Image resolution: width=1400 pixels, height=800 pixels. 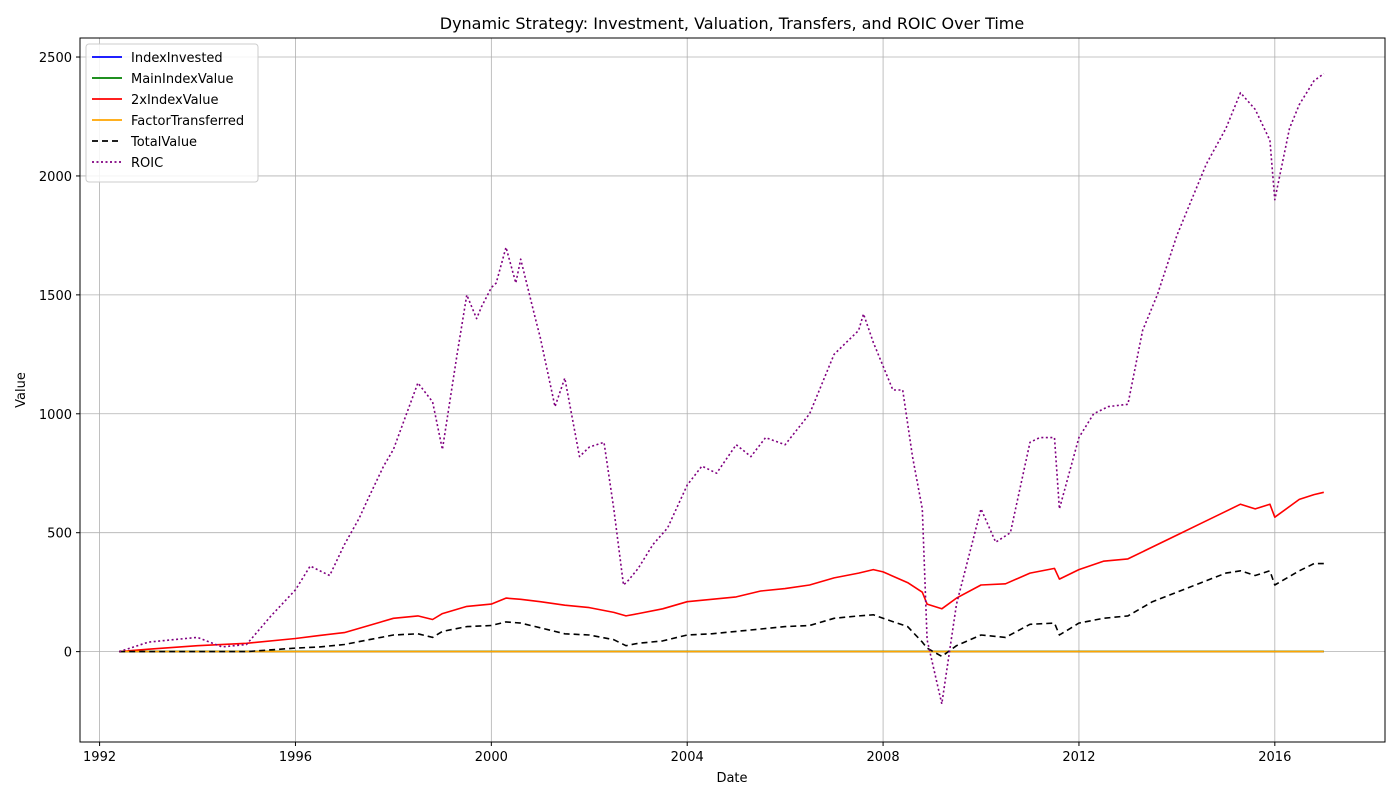 I want to click on y-tick-label: 2000, so click(x=55, y=177).